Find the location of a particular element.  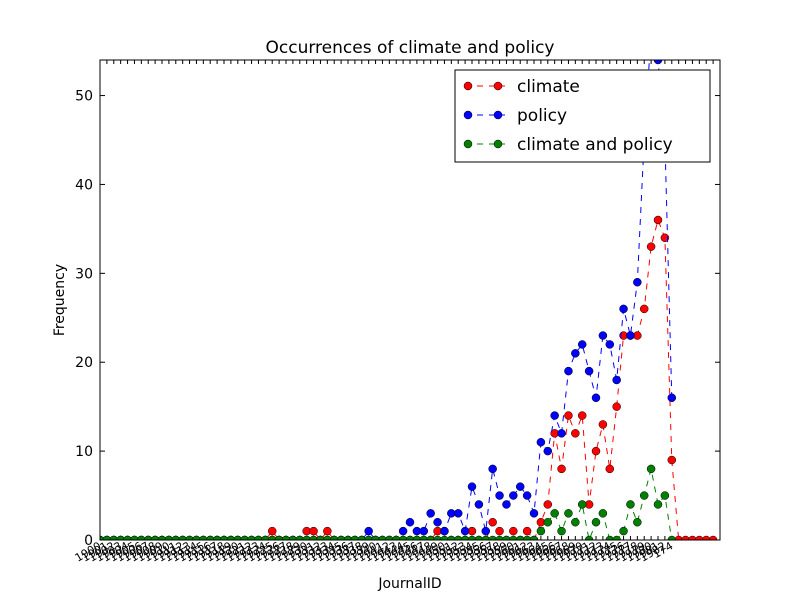

y-tick-label: 40 is located at coordinates (84, 185).